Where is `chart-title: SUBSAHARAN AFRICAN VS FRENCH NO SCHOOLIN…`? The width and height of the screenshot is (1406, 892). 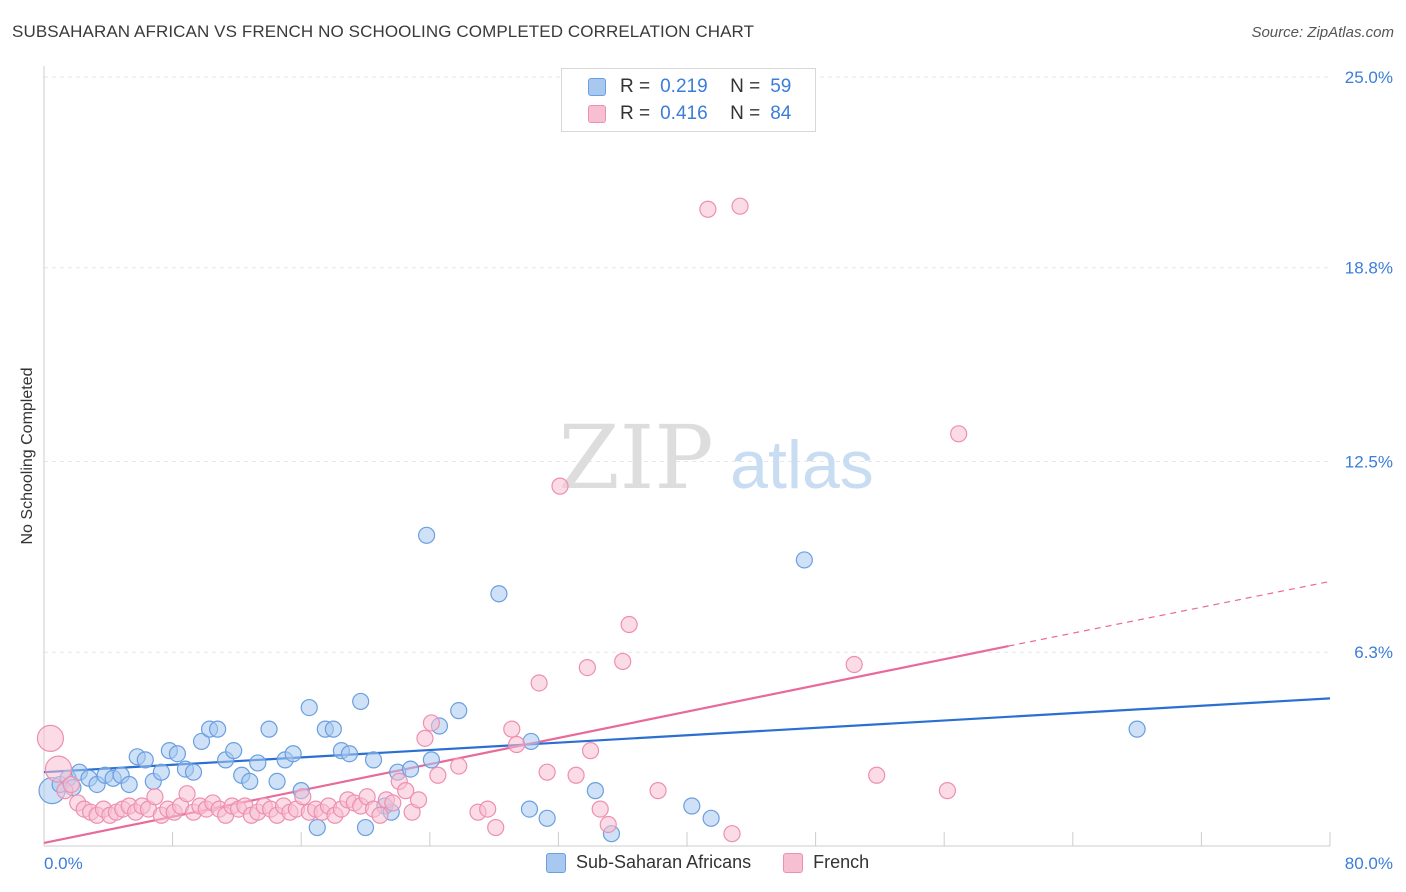 chart-title: SUBSAHARAN AFRICAN VS FRENCH NO SCHOOLIN… is located at coordinates (383, 31).